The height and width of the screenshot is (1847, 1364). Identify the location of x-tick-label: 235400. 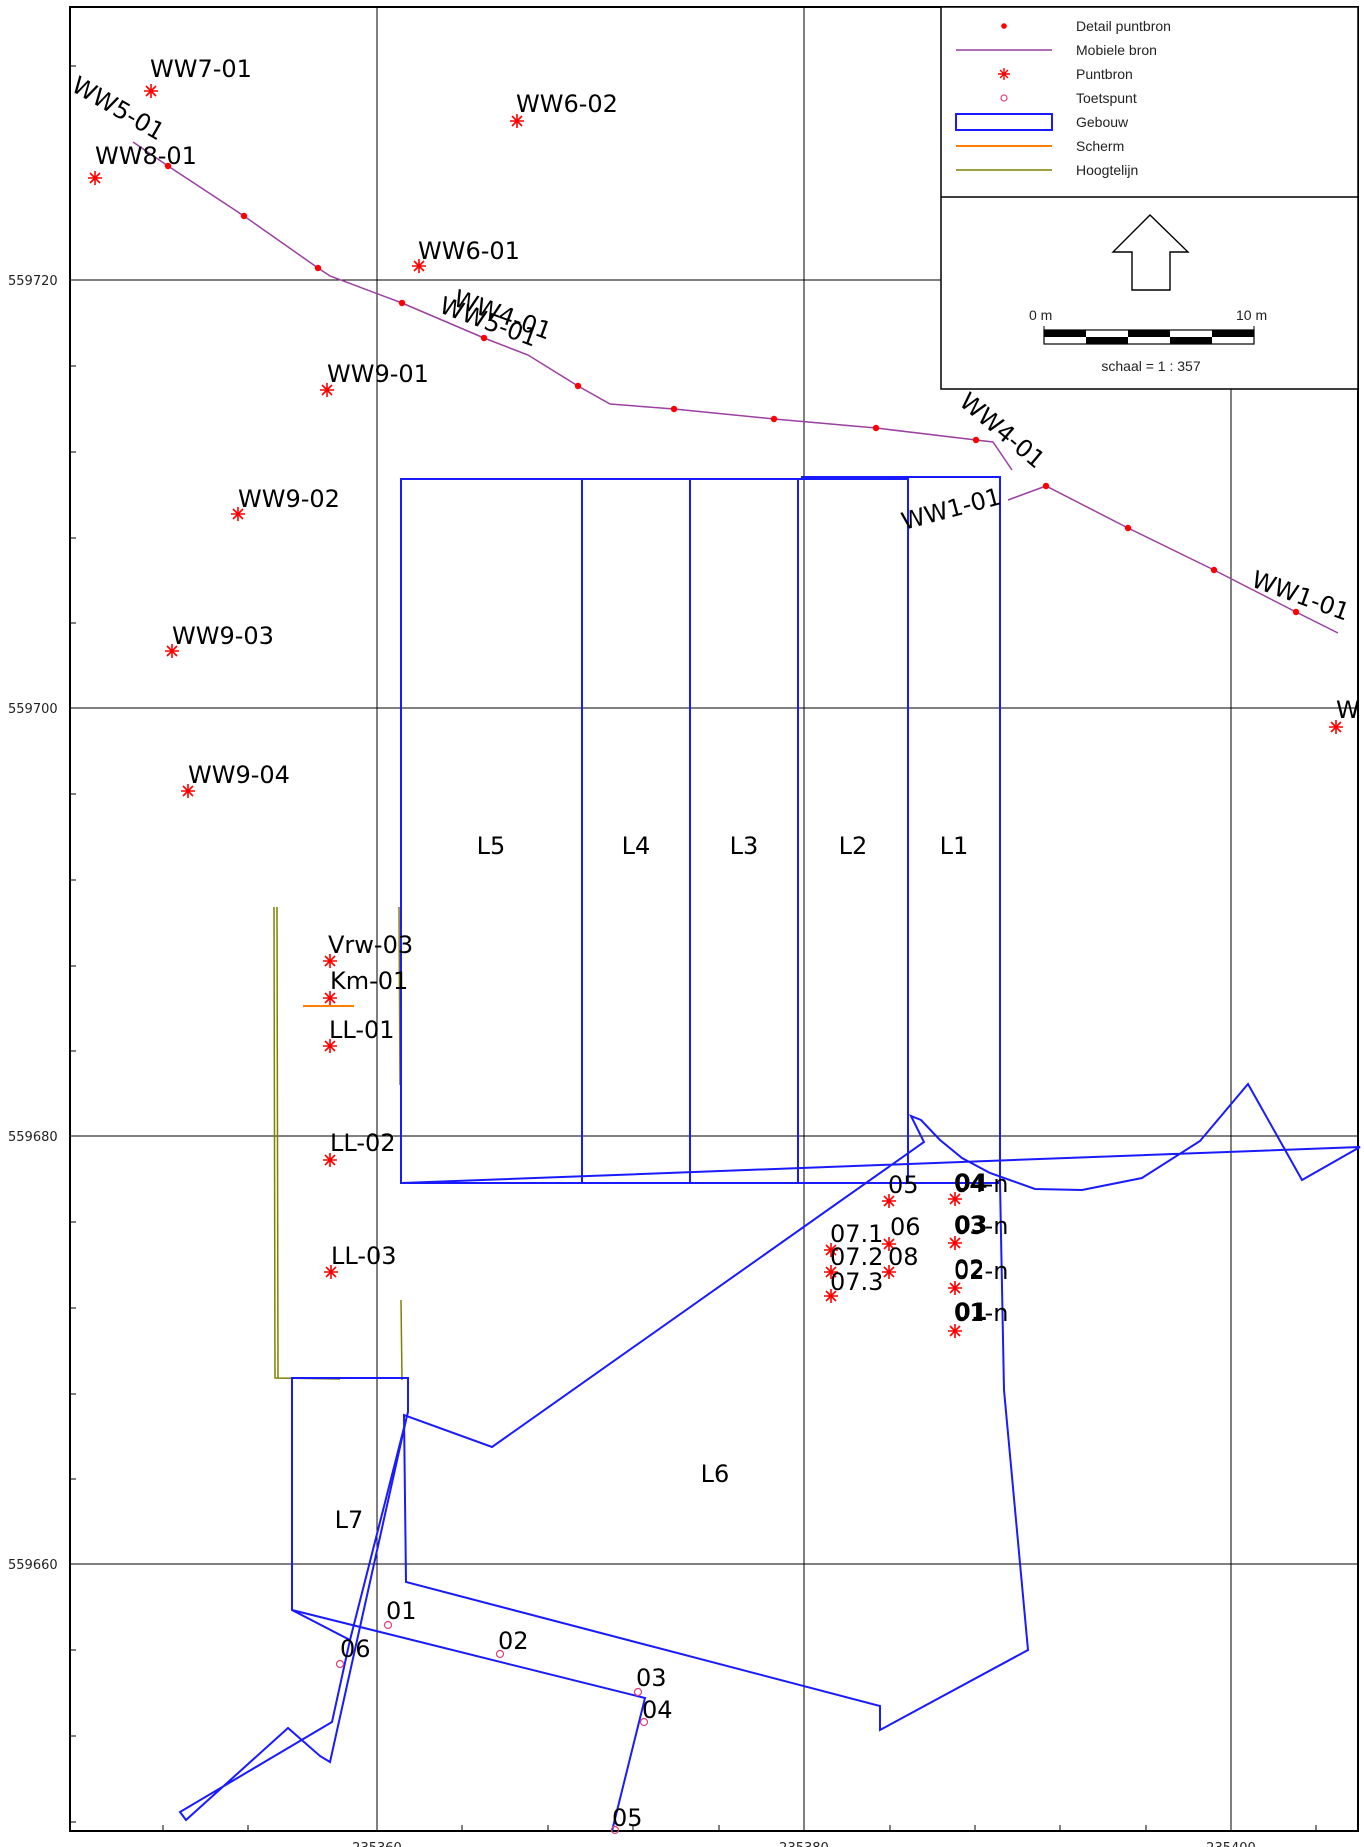
(1231, 1844).